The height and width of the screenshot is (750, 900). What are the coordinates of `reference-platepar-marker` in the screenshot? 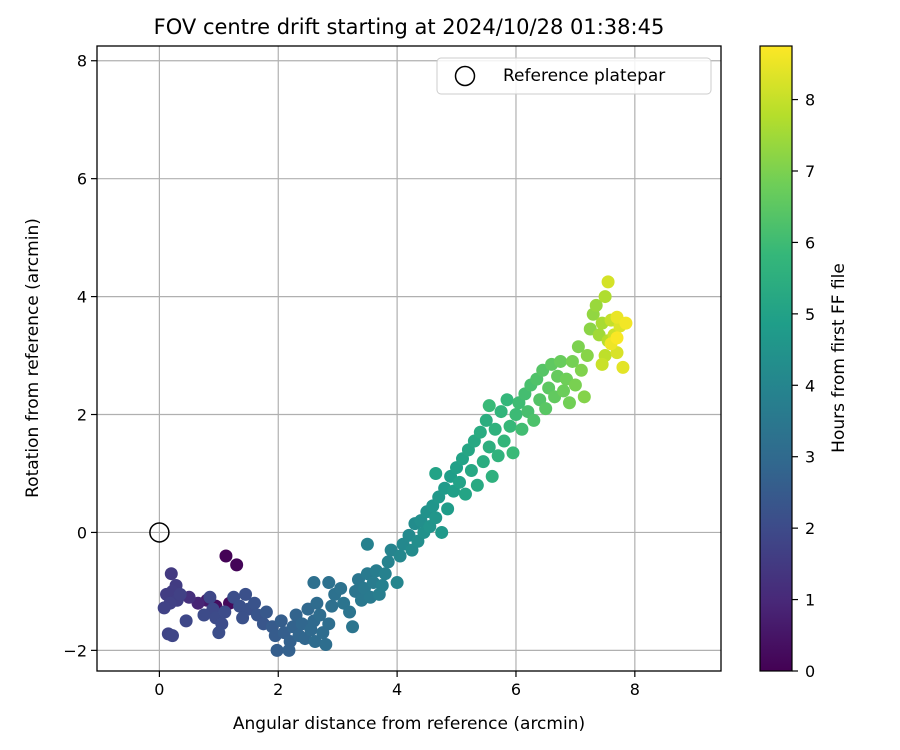 It's located at (159, 532).